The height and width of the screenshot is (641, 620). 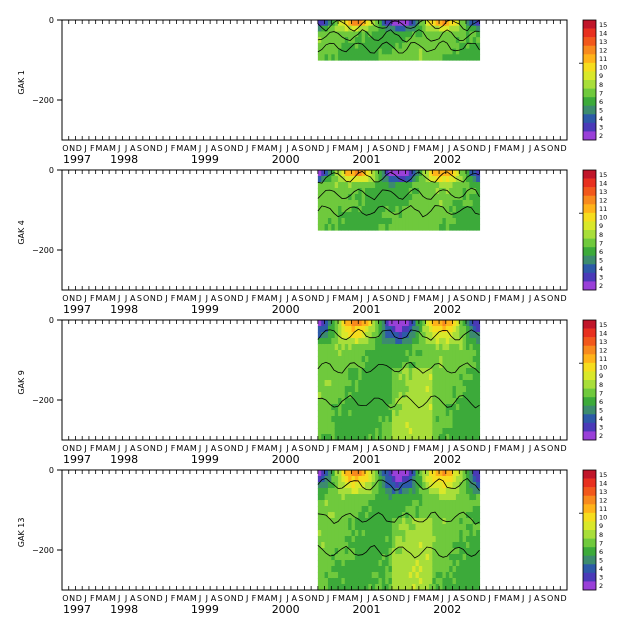 I want to click on month-label: N, so click(x=557, y=598).